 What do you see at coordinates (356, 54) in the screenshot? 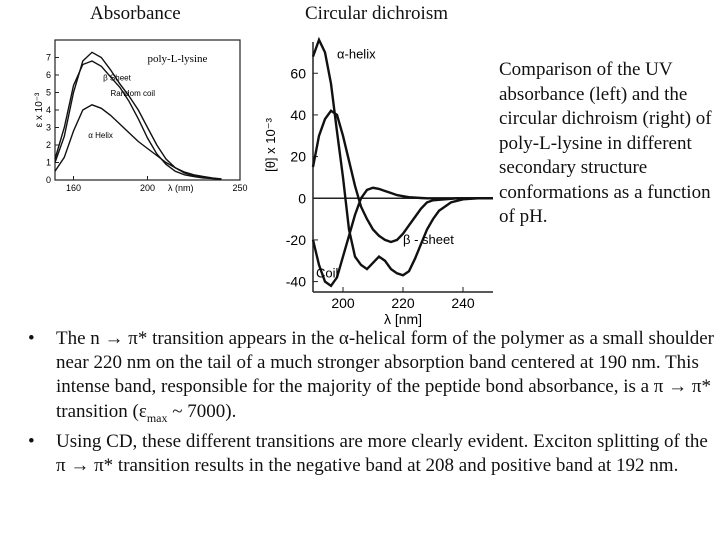
I see `annotation-helix: α-helix` at bounding box center [356, 54].